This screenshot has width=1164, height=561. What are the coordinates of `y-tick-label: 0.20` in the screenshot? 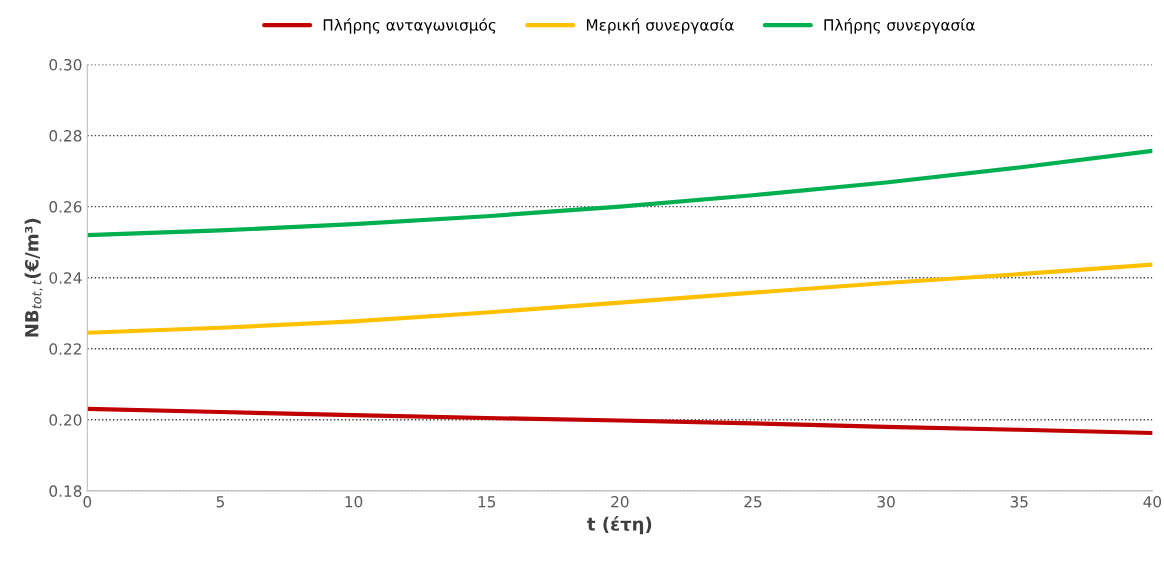 It's located at (65, 420).